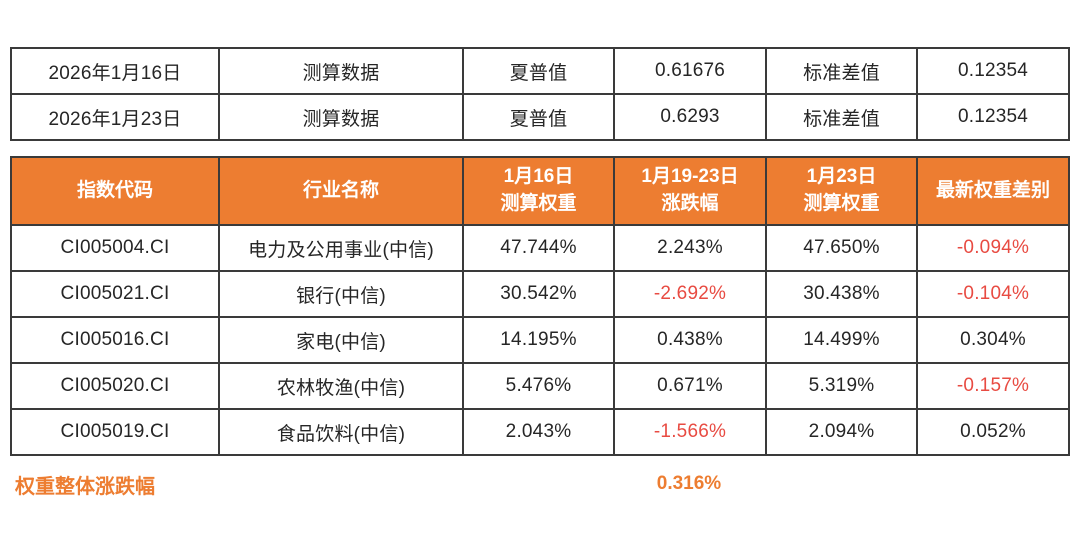 The height and width of the screenshot is (547, 1080). What do you see at coordinates (690, 432) in the screenshot?
I see `change-cell: -1.566%` at bounding box center [690, 432].